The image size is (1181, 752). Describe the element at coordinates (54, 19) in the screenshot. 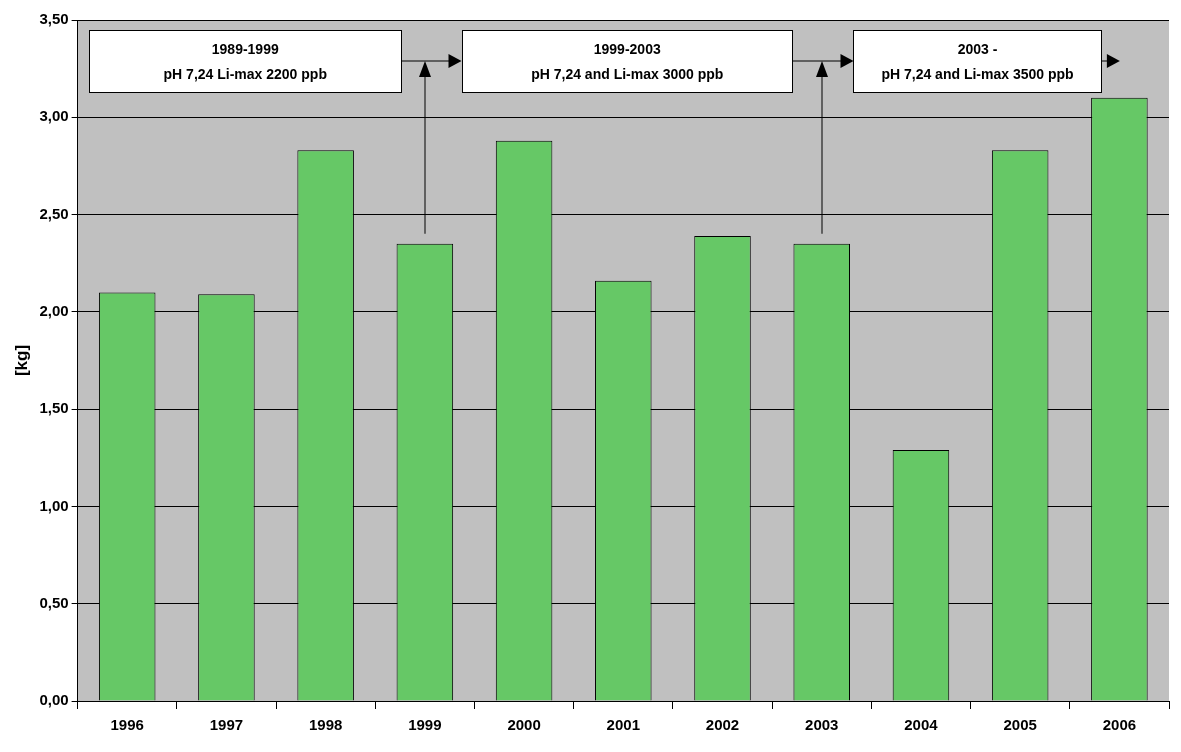

I see `y-tick-label: 3,50` at that location.